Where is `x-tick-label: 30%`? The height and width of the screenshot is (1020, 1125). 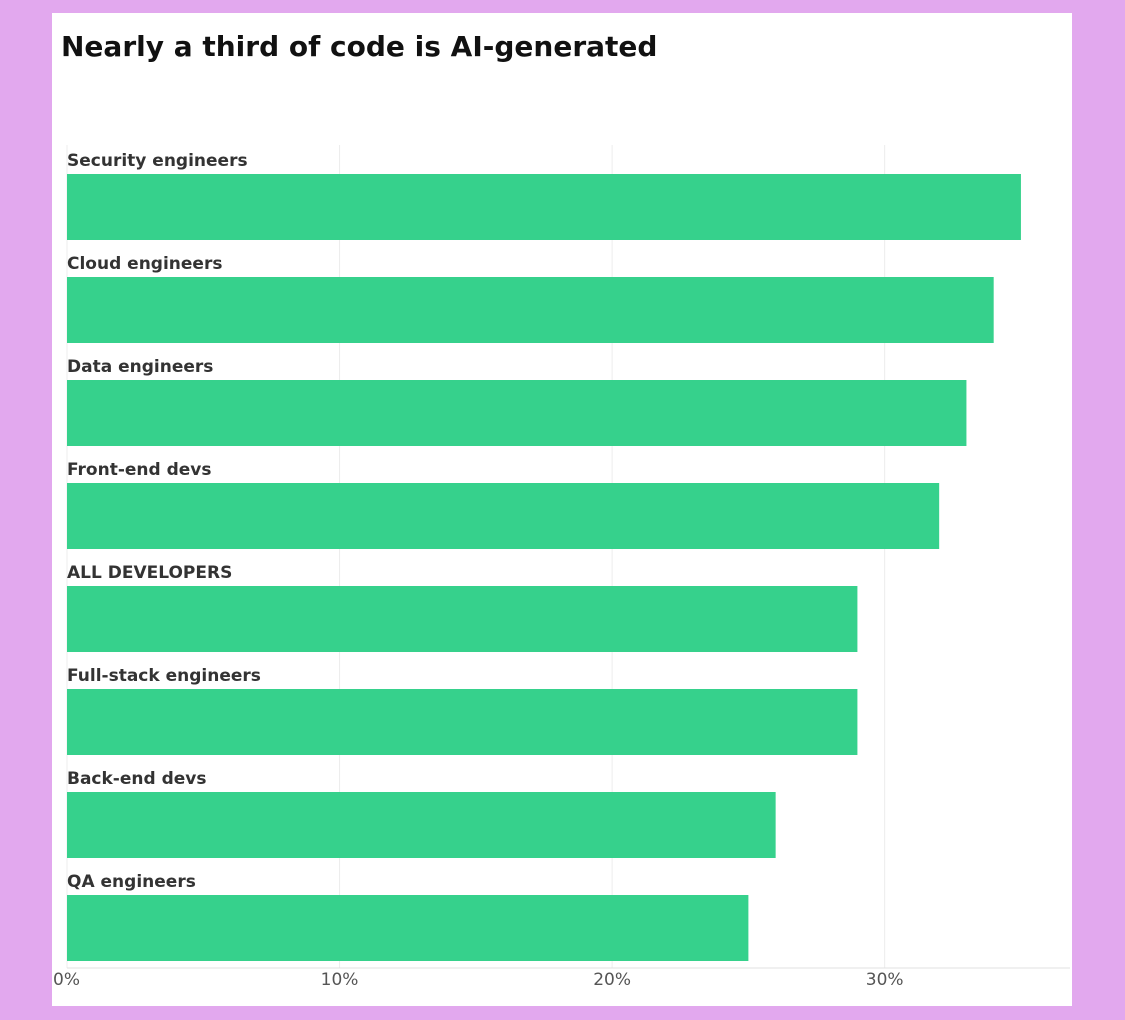 x-tick-label: 30% is located at coordinates (885, 980).